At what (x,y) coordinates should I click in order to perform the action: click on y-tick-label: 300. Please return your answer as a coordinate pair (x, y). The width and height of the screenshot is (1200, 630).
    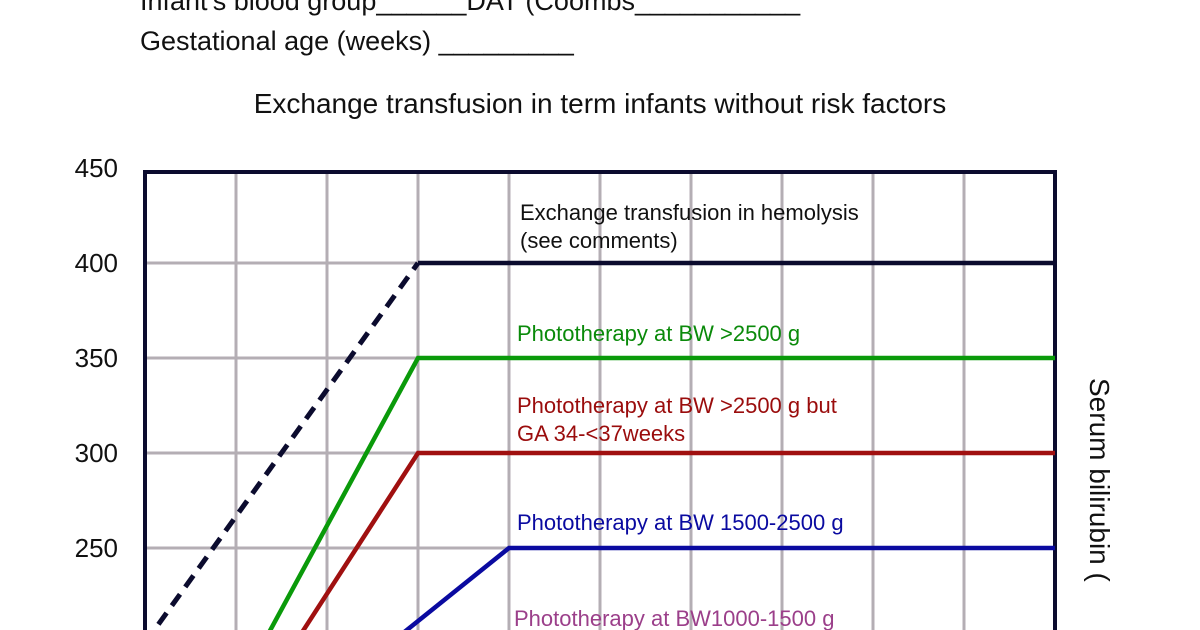
    Looking at the image, I should click on (96, 453).